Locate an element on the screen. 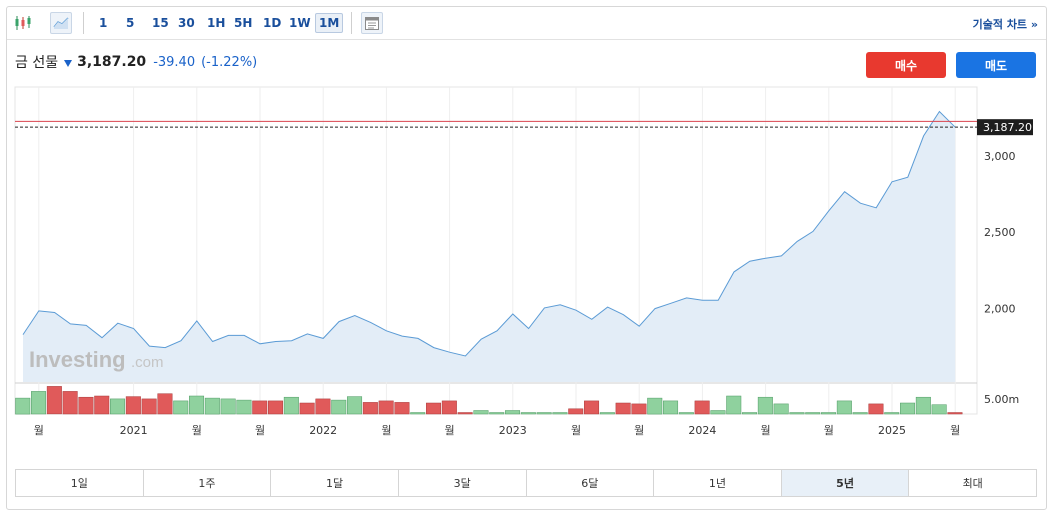 This screenshot has width=1054, height=516. range-tab: 최대 is located at coordinates (972, 483).